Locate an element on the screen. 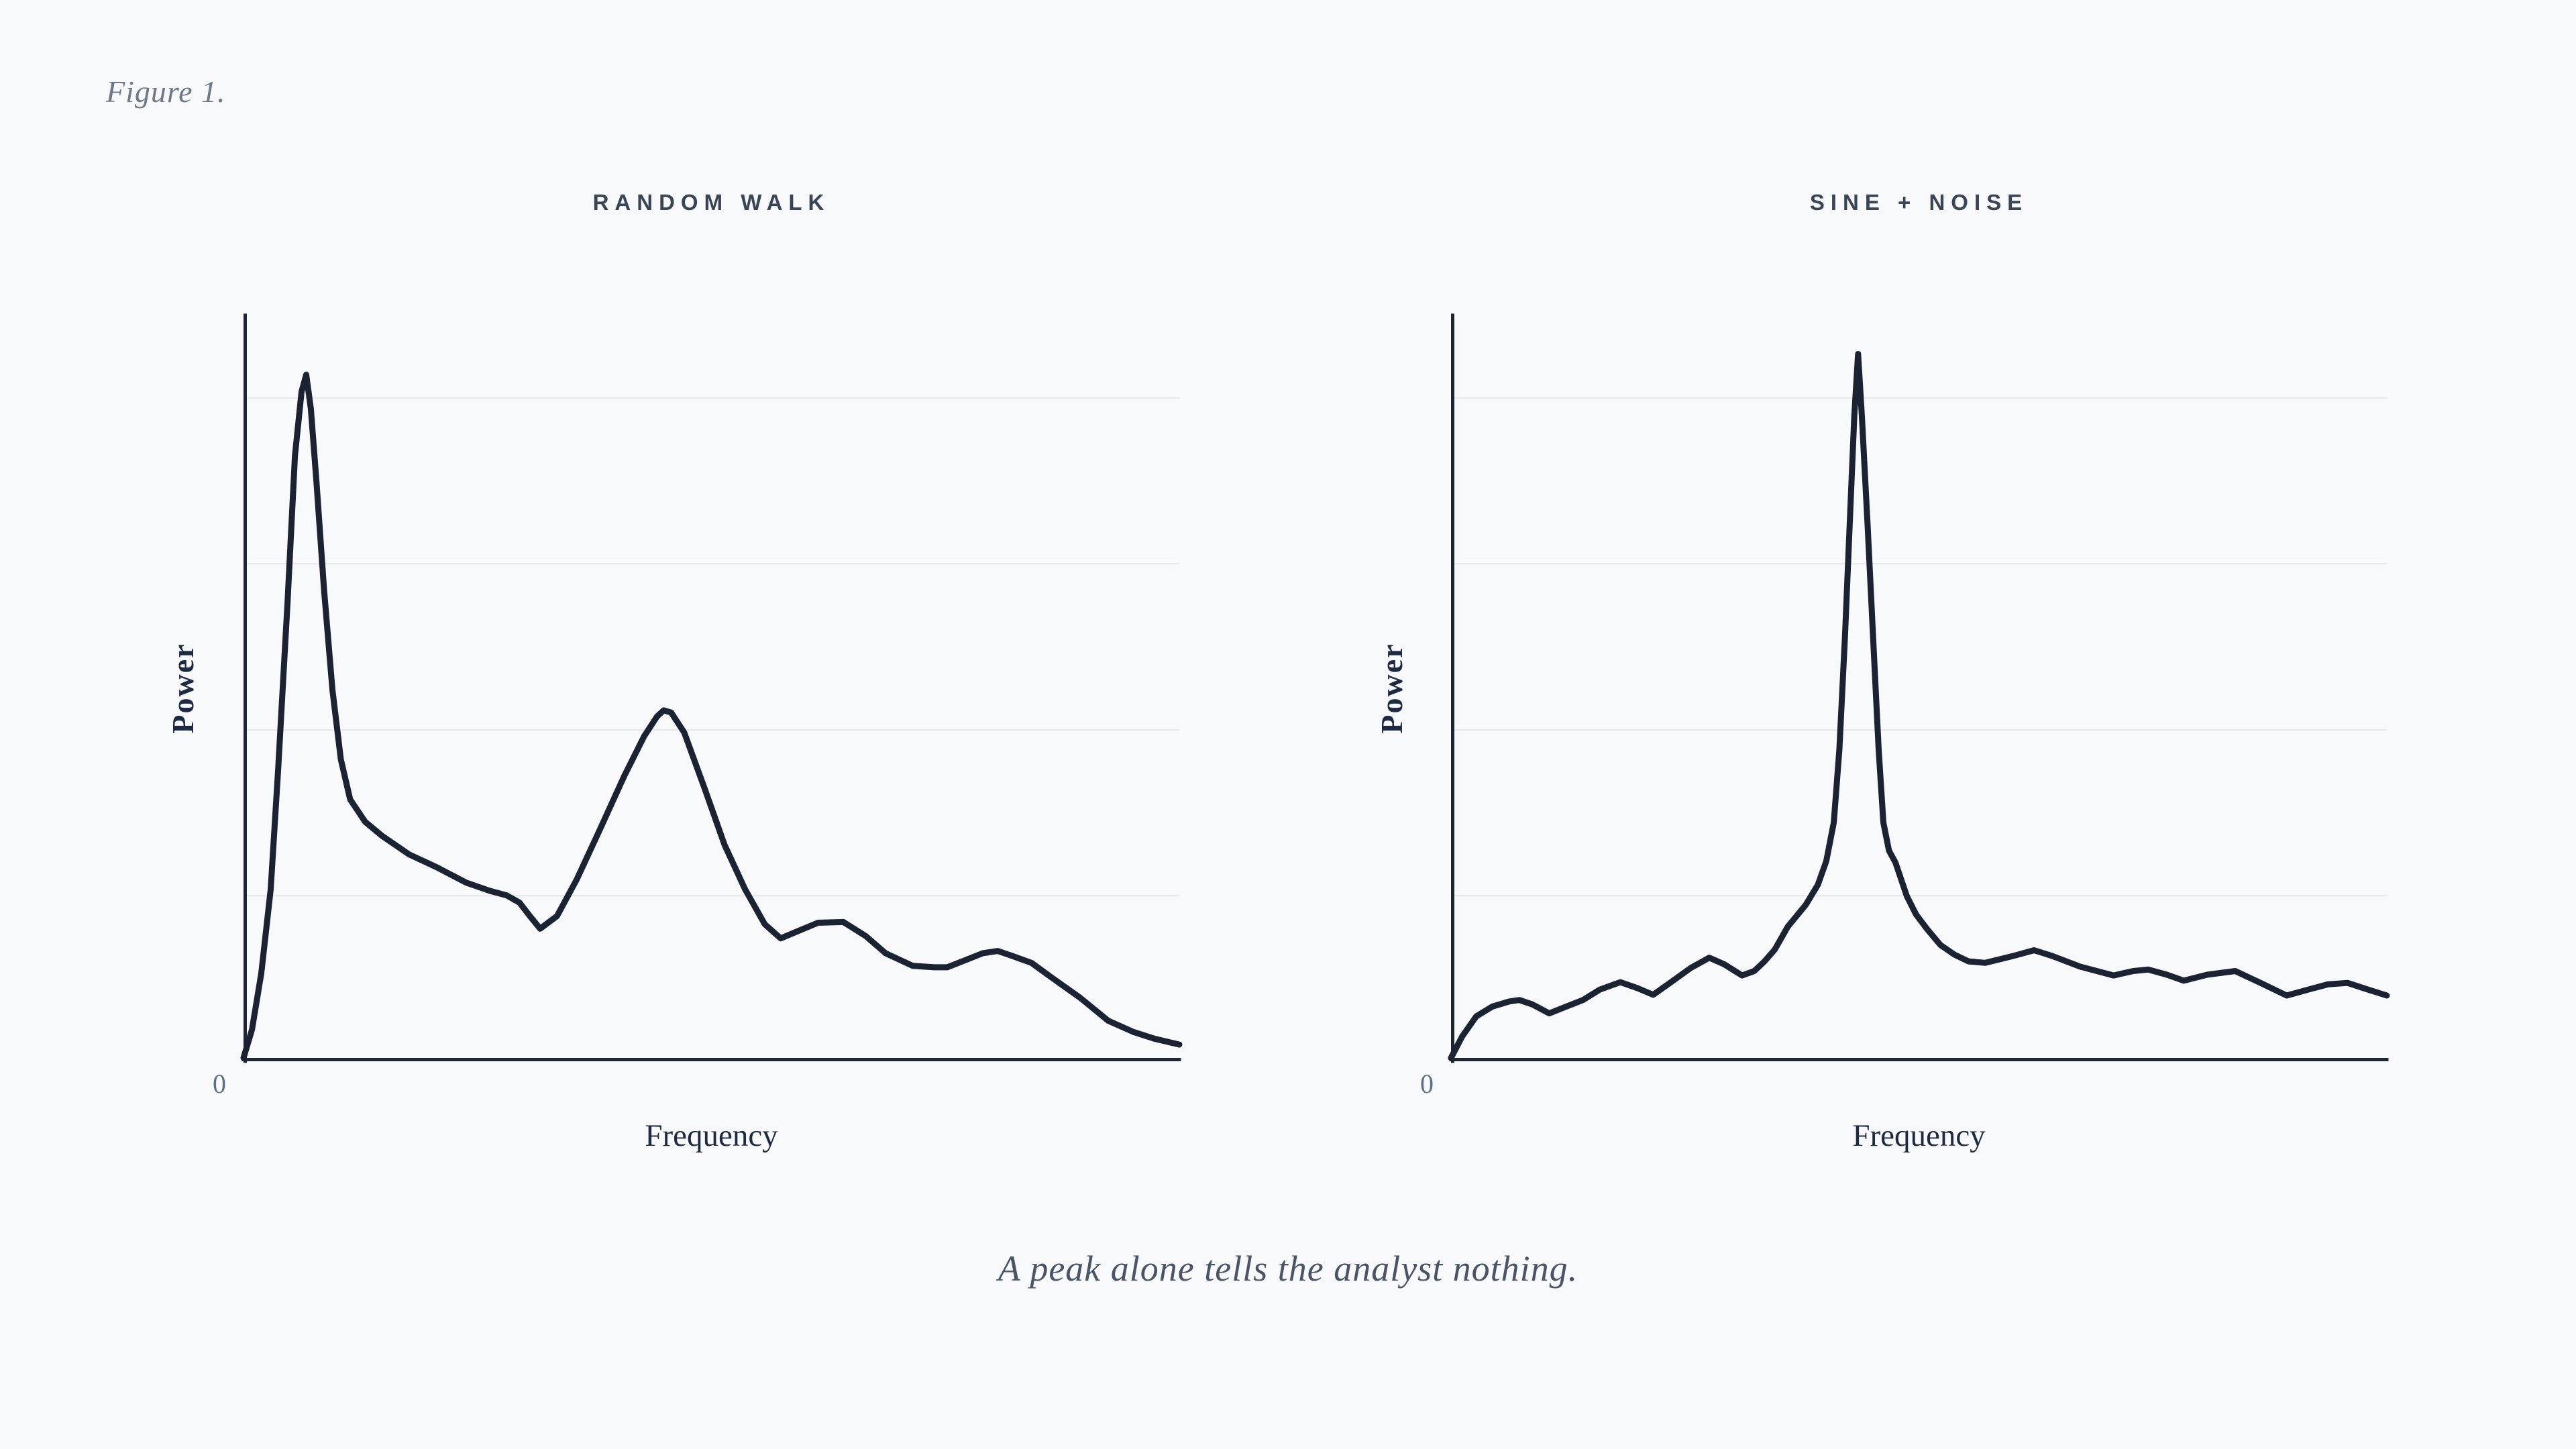  y-axis-label-power-left: Power is located at coordinates (183, 688).